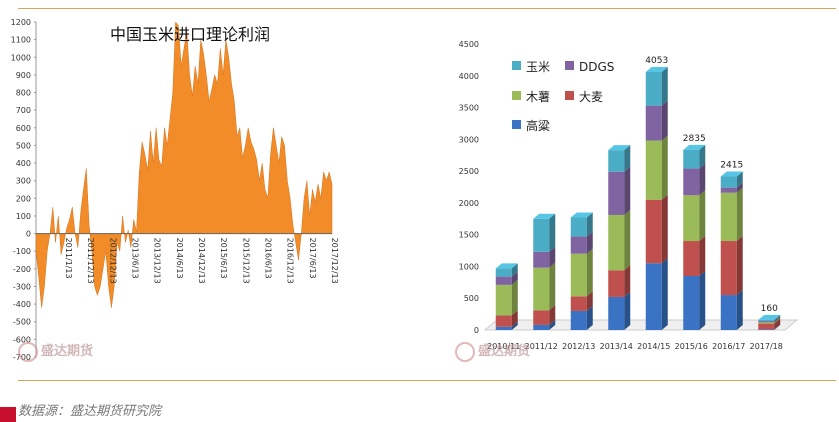 This screenshot has width=839, height=422. I want to click on legend-label: 大麦, so click(591, 97).